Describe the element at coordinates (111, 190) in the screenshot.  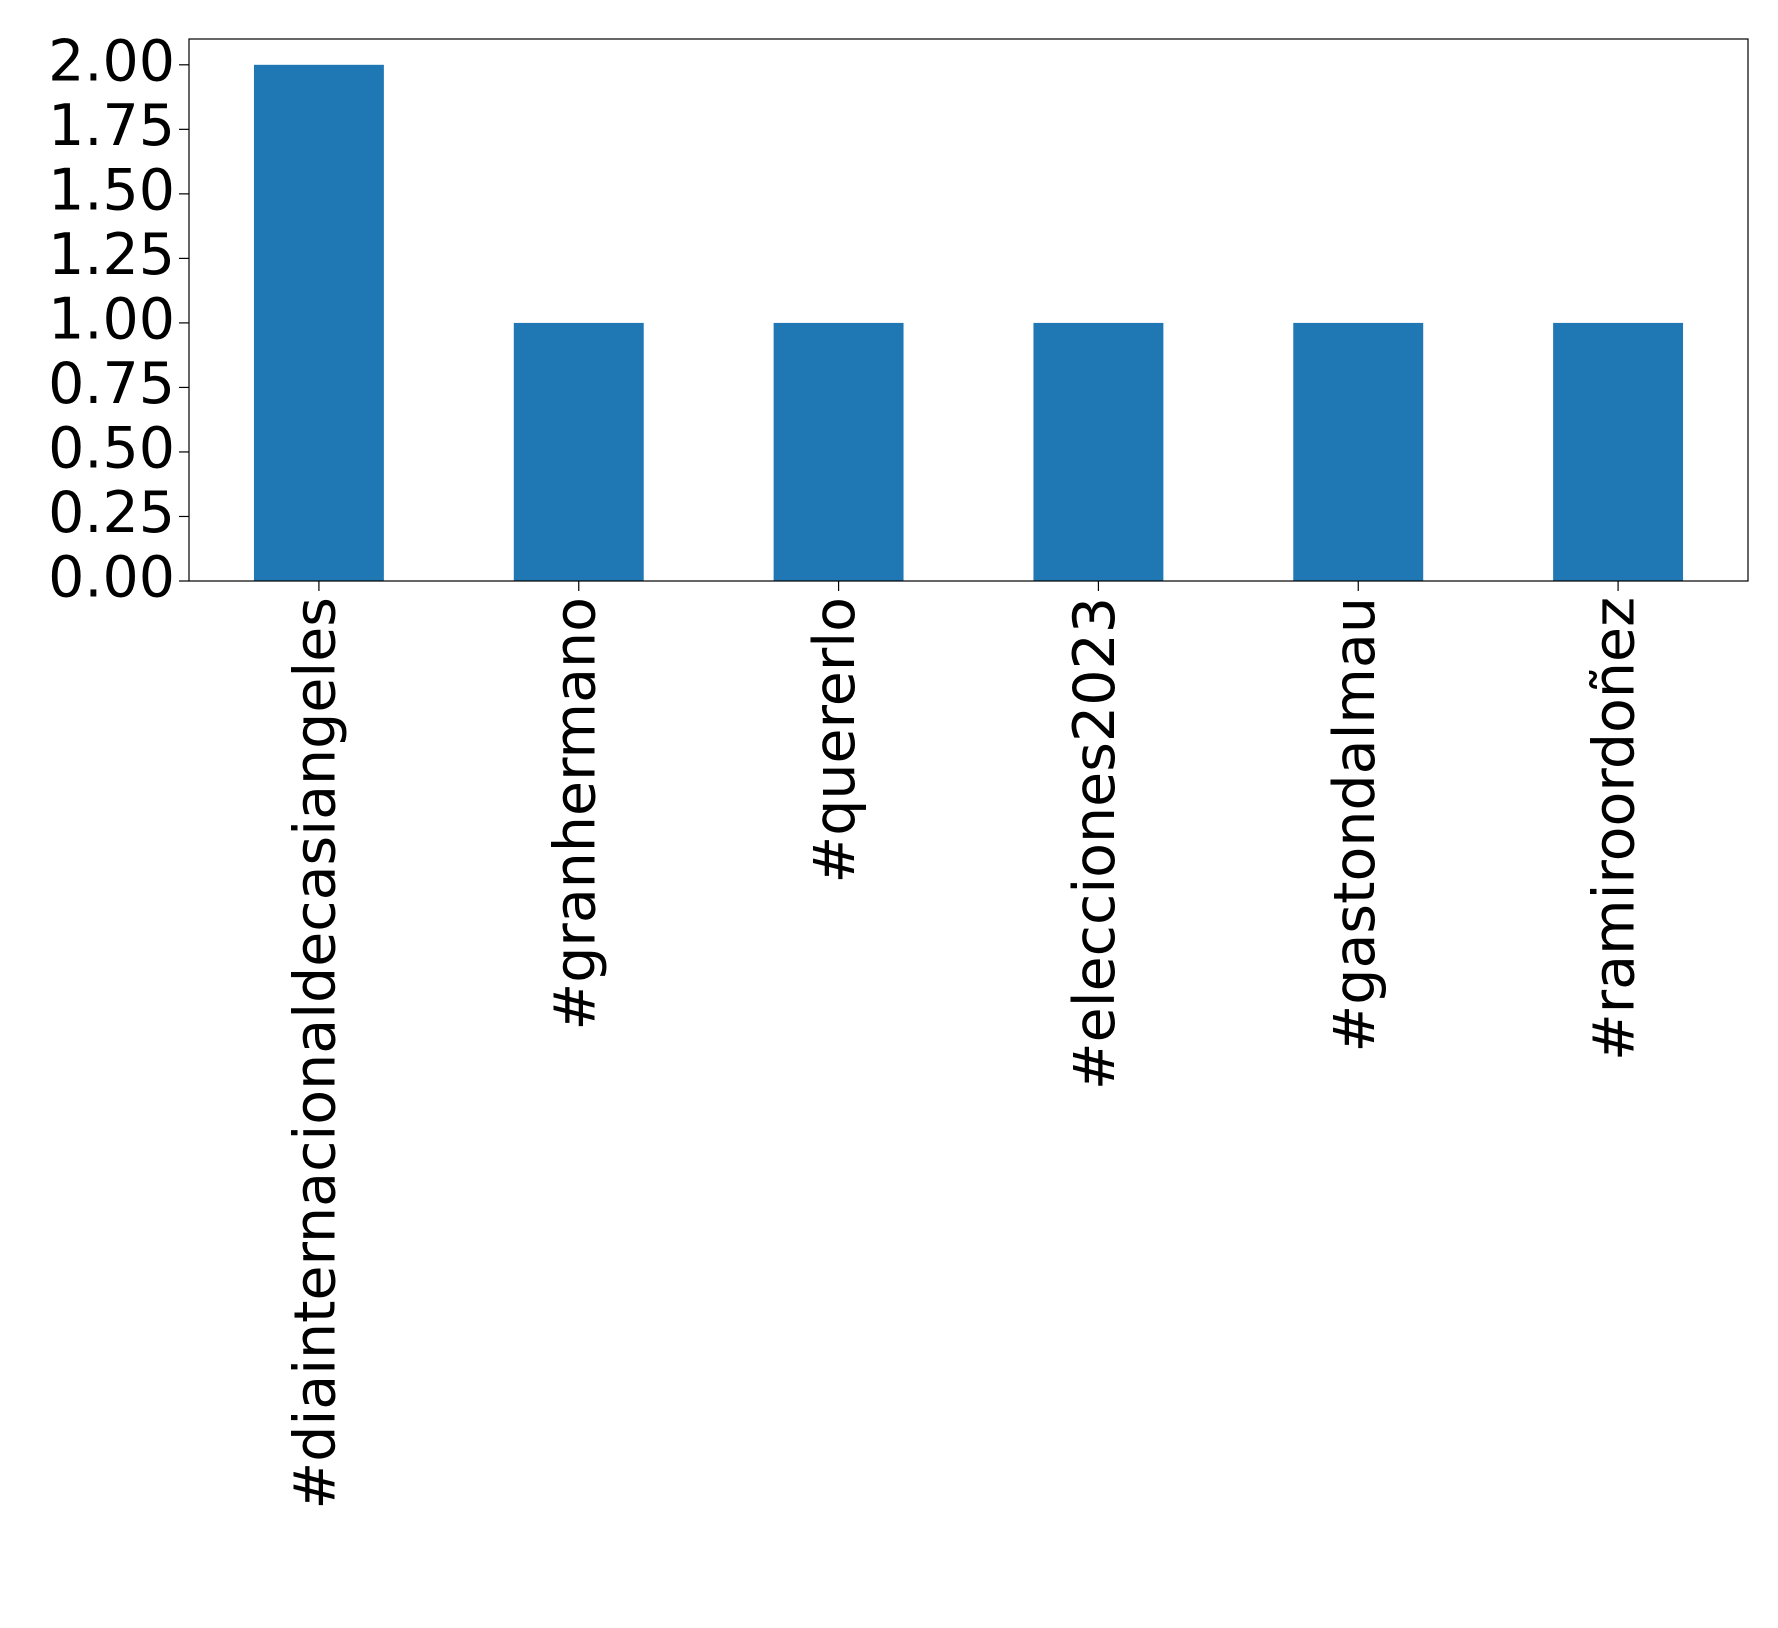
I see `y-tick-label: 1.50` at that location.